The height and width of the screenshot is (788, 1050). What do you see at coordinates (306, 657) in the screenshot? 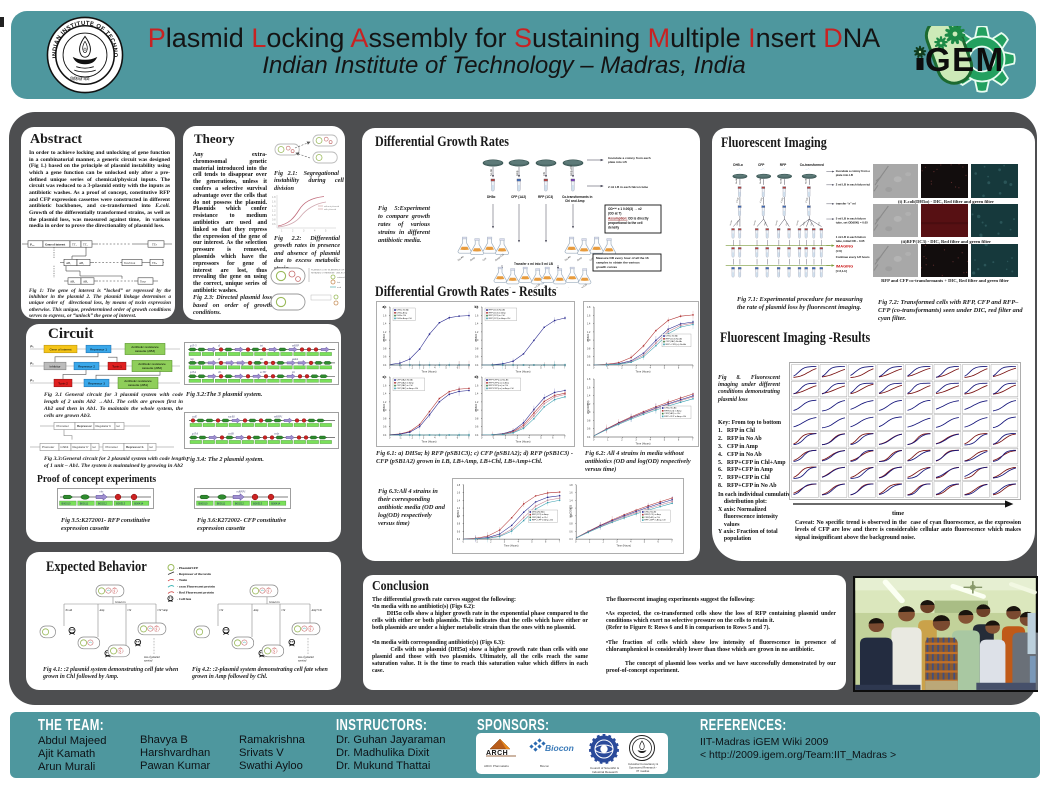
I see `svg-text: loss of plasmid` at bounding box center [306, 657].